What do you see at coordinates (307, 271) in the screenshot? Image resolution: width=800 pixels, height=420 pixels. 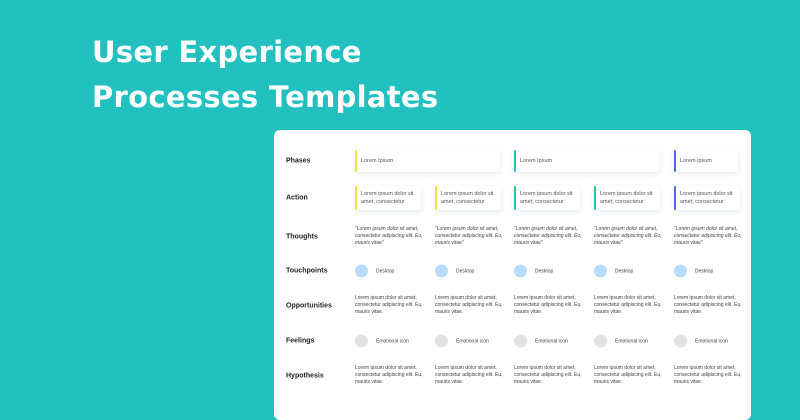 I see `row-label-touchpoints: Touchpoints` at bounding box center [307, 271].